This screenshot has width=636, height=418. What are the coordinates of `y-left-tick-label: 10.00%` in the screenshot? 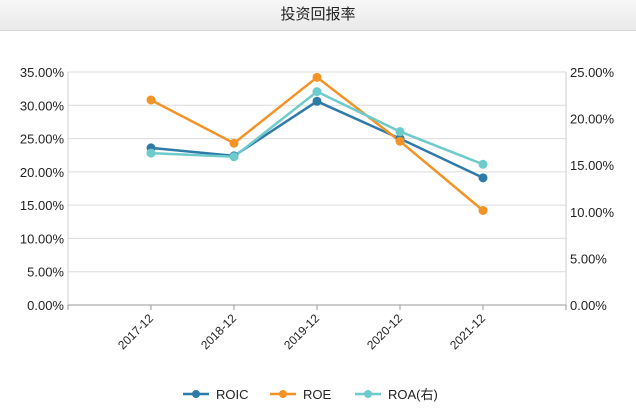 It's located at (42, 238).